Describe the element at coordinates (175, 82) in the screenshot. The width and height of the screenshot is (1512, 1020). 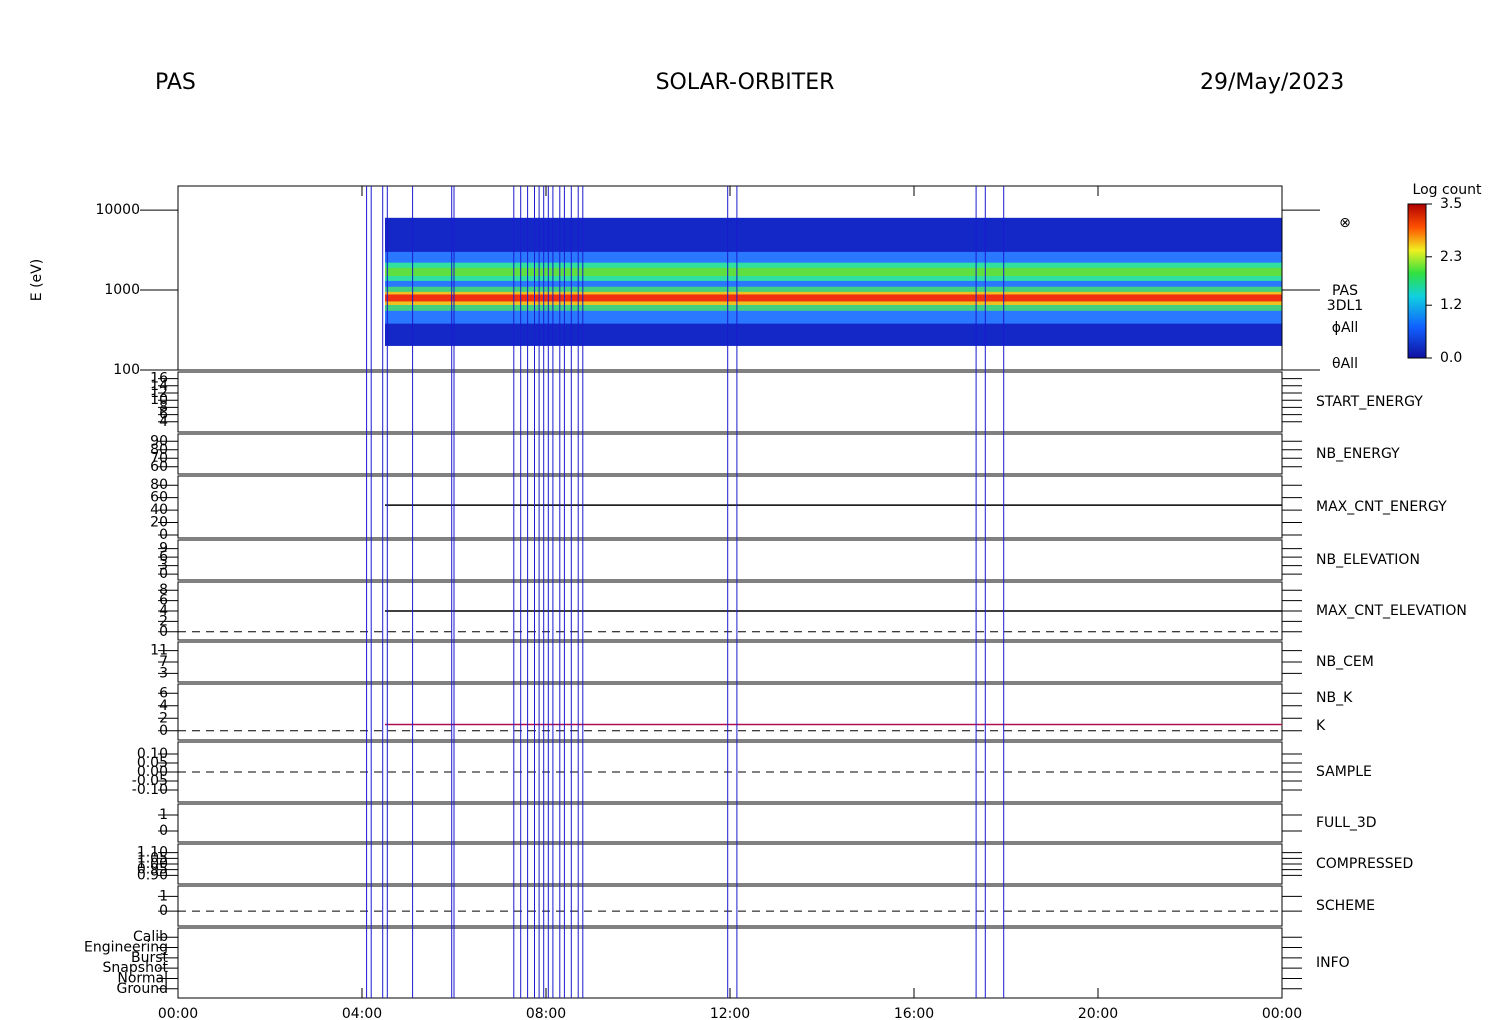
I see `header-left: PAS` at that location.